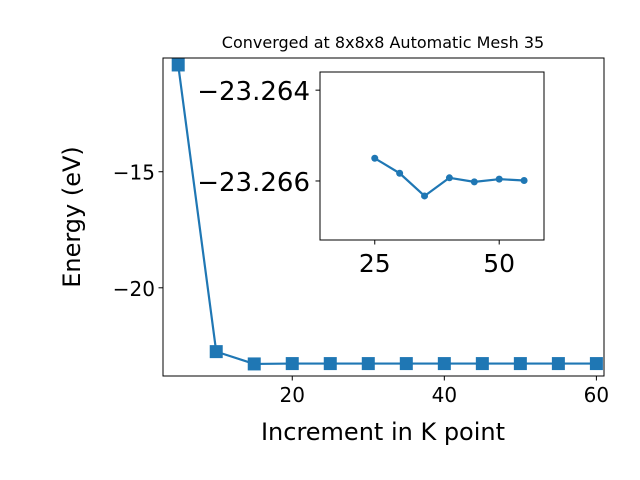  Describe the element at coordinates (253, 92) in the screenshot. I see `inset-y-tick-label: −23.264` at that location.